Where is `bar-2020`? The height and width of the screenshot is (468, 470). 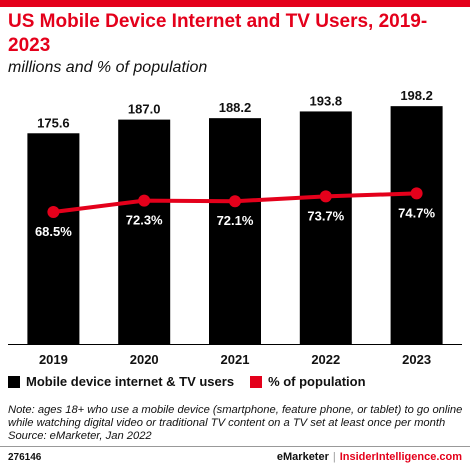
bar-2020 is located at coordinates (144, 231).